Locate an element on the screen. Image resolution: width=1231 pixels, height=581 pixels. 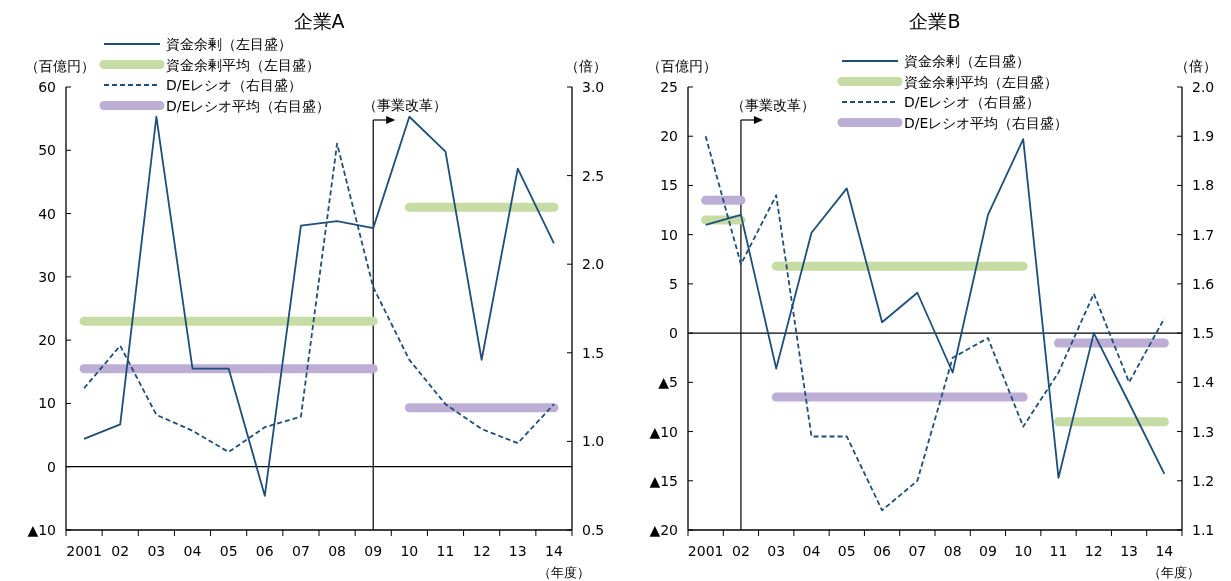
y-tick-label: 50 is located at coordinates (47, 150).